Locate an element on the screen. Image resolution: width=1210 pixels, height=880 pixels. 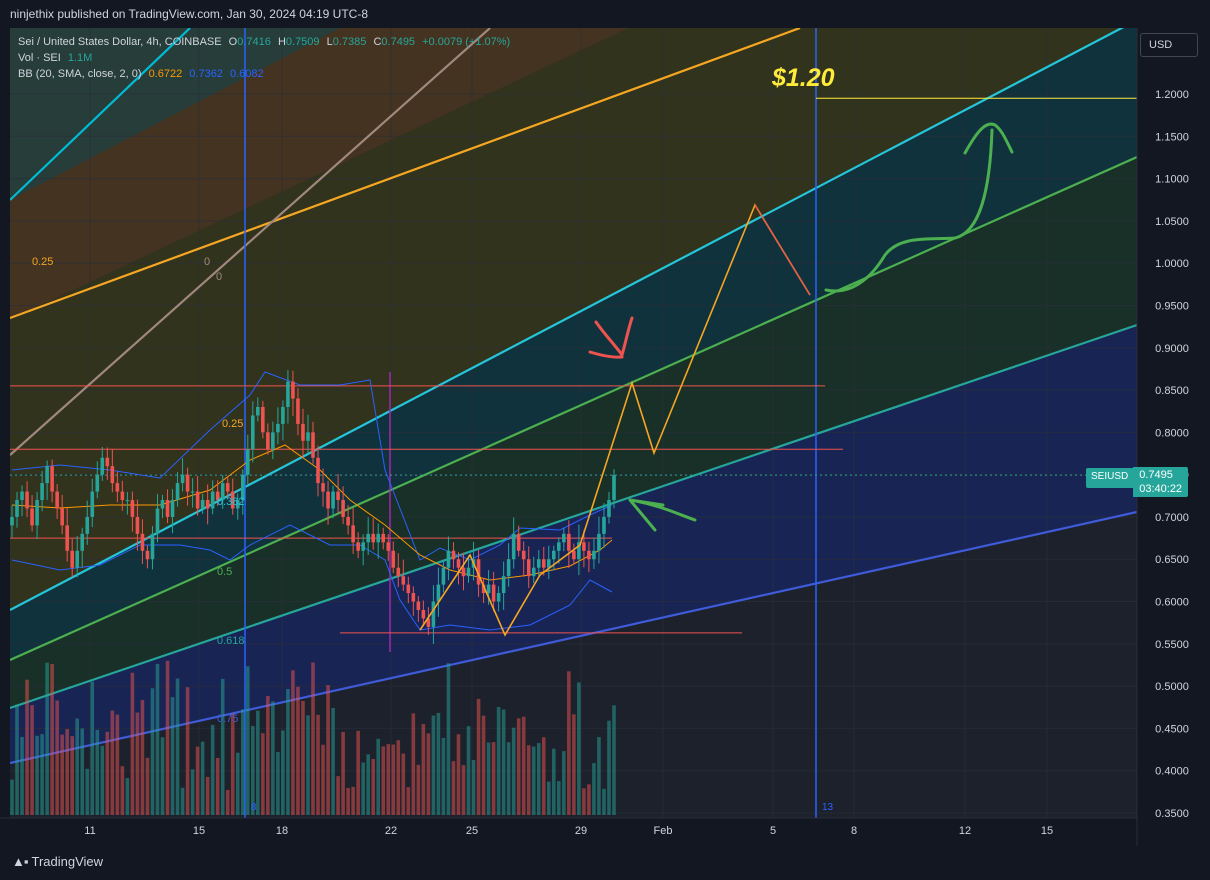
fib-level-label: 0 is located at coordinates (207, 262).